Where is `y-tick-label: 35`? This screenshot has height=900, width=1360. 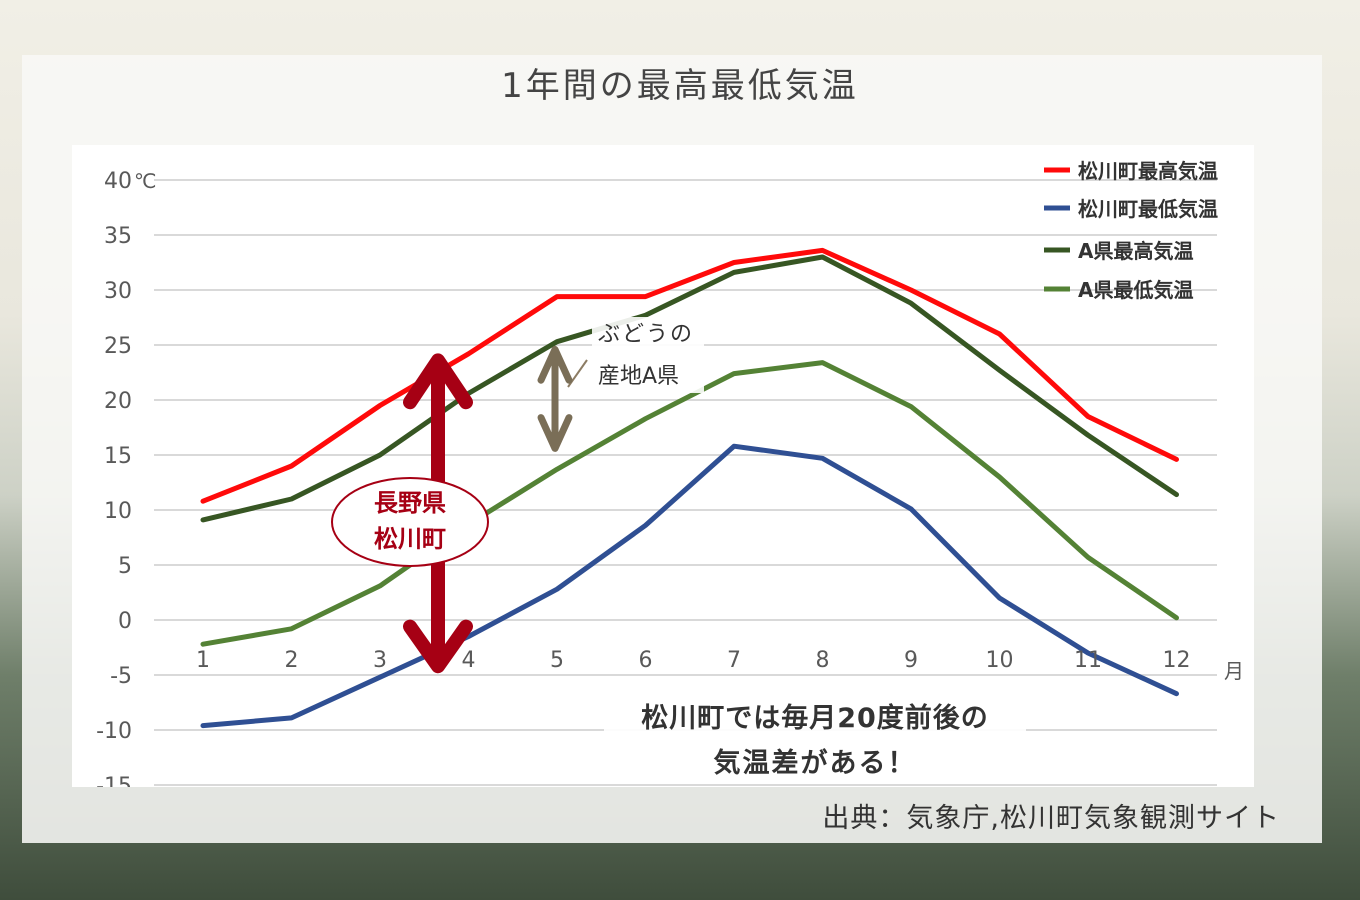 y-tick-label: 35 is located at coordinates (118, 236).